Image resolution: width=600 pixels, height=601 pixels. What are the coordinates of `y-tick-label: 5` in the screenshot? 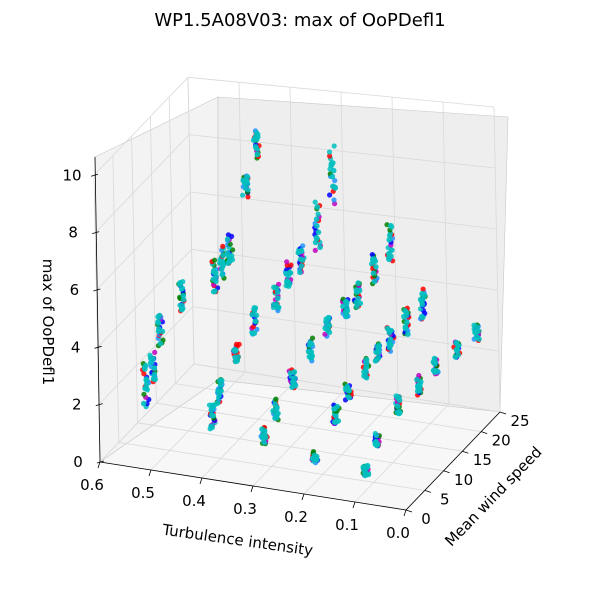 It's located at (445, 499).